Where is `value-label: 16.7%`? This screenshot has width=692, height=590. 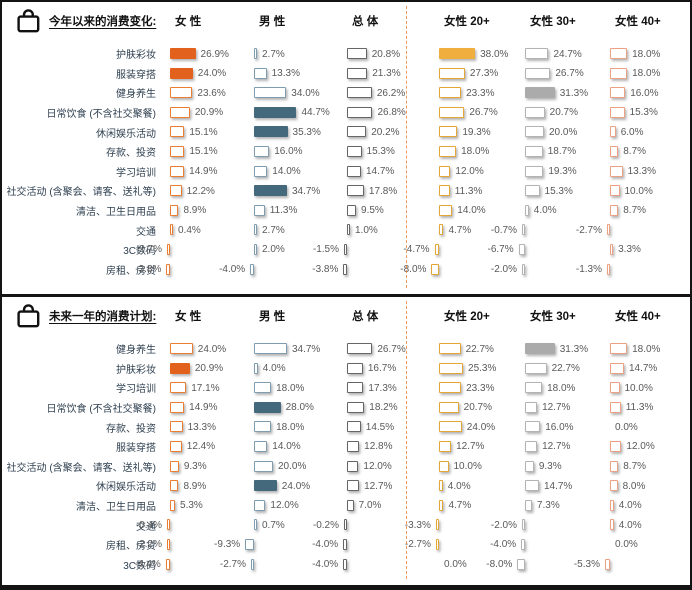
value-label: 16.7% is located at coordinates (382, 369).